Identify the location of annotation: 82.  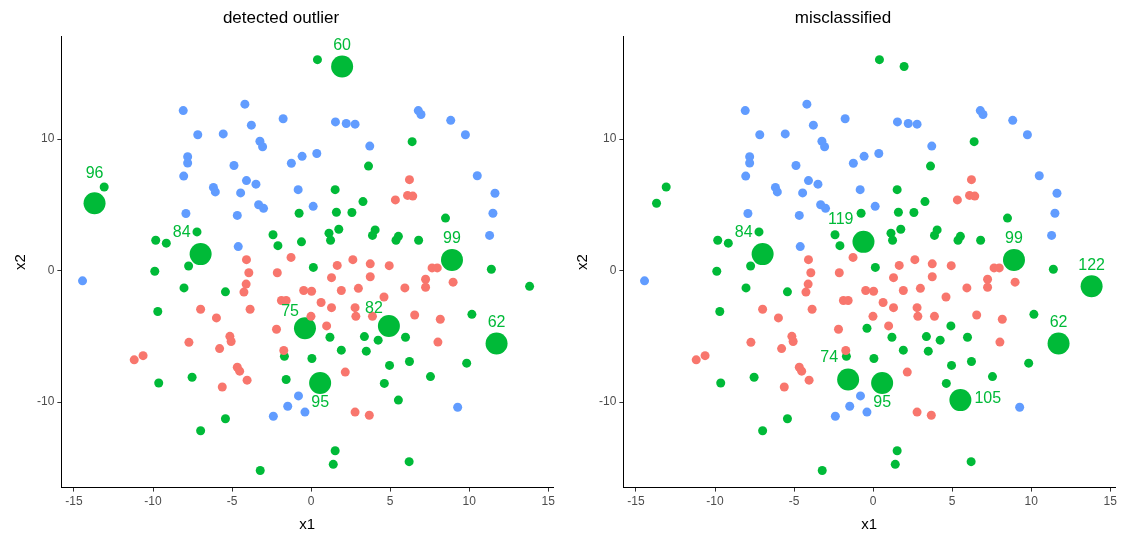
(374, 308).